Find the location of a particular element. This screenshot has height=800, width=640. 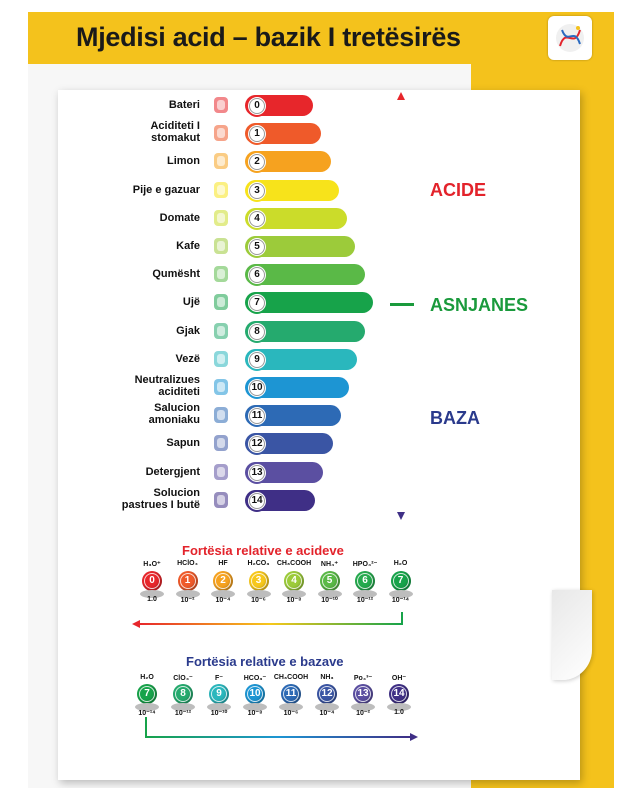

ph-row-label: Pije e gazuar is located at coordinates (166, 189).